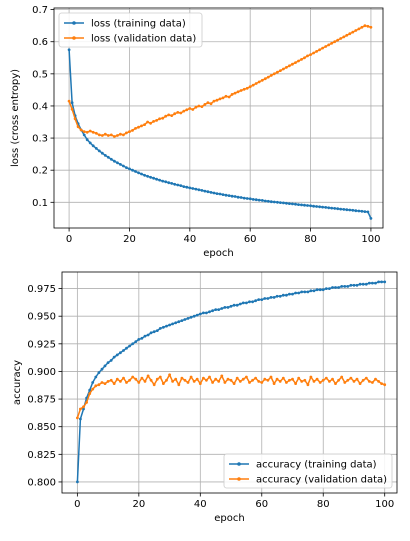 The image size is (410, 541). I want to click on x-tick-label: 0, so click(69, 239).